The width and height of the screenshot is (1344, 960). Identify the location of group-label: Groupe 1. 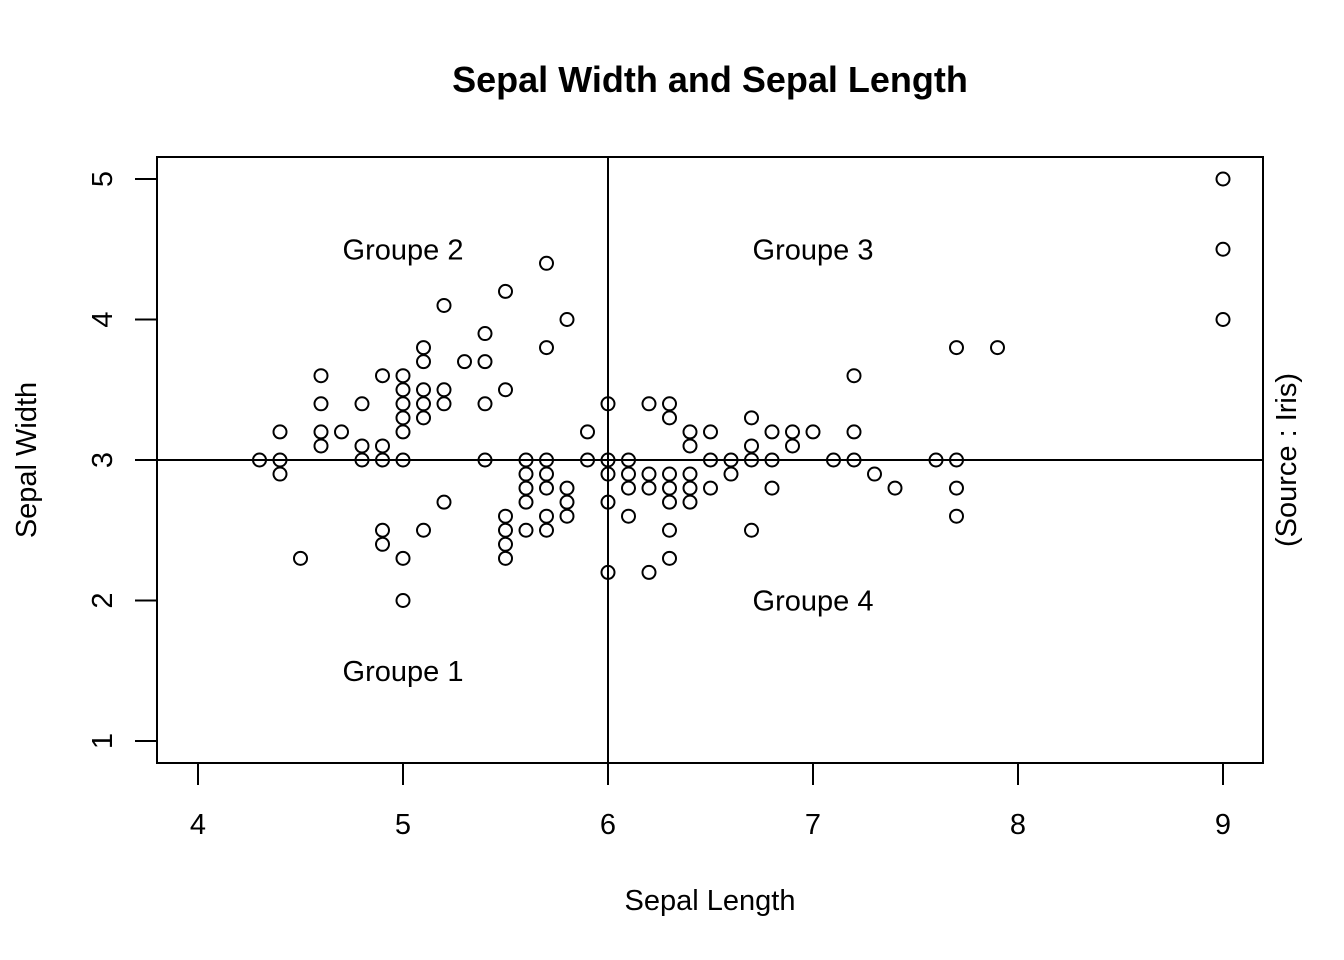
(403, 672).